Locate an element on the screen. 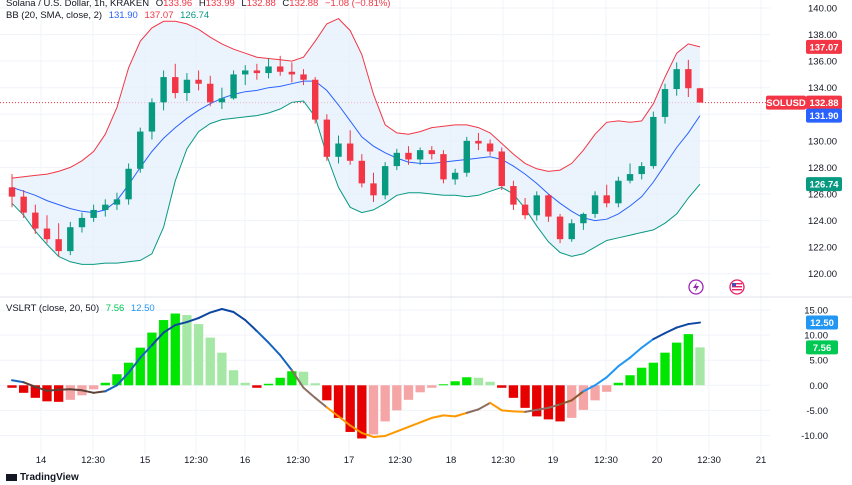 This screenshot has width=852, height=485. ohlc-open: O133.96 is located at coordinates (174, 4).